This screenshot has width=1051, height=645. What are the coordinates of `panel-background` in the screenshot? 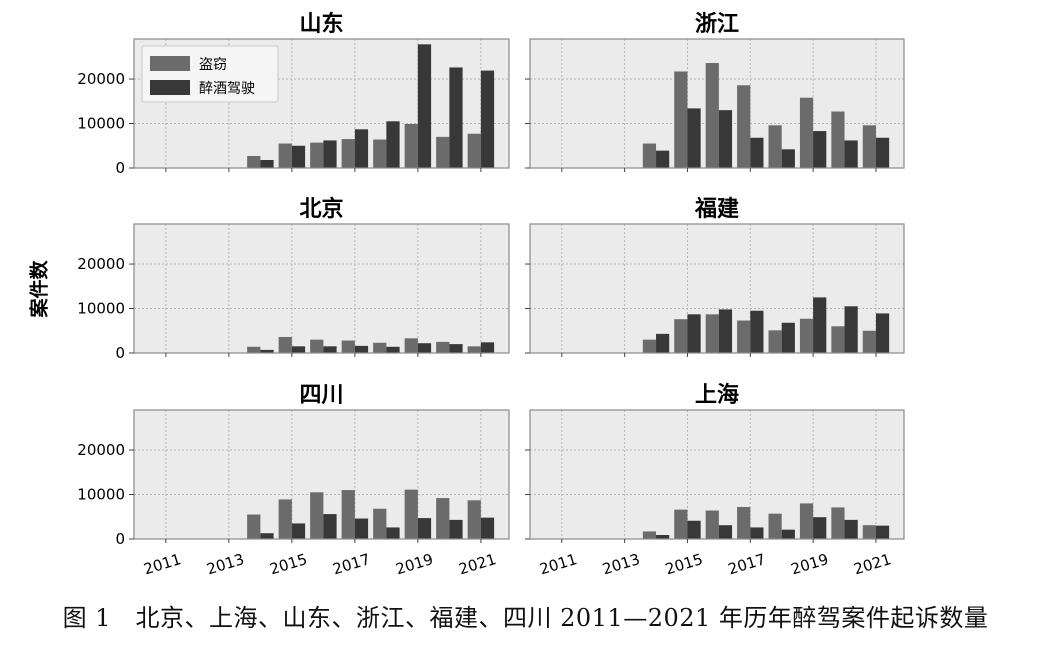 It's located at (321, 288).